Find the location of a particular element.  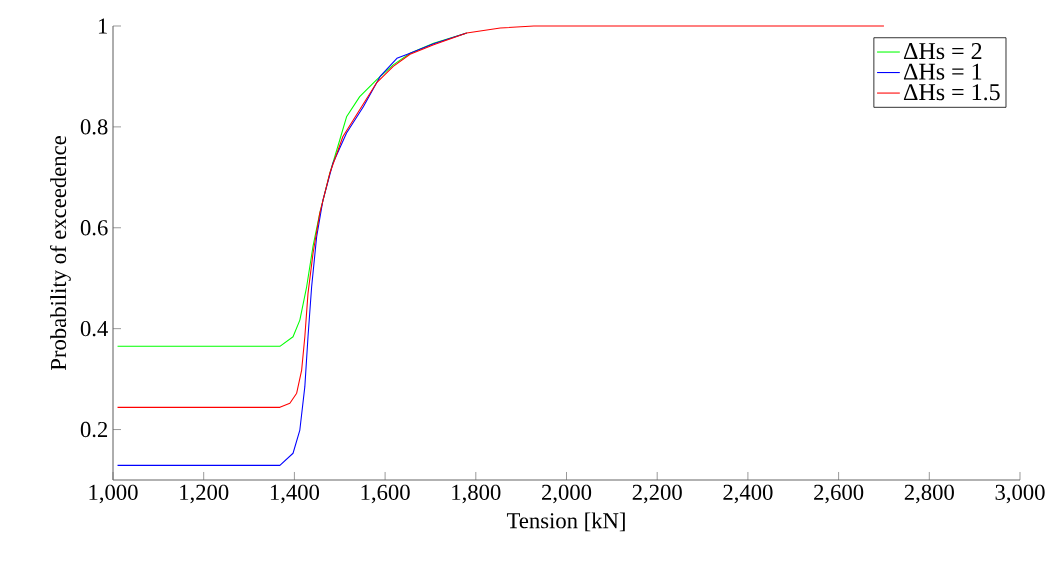

x-tick-label: 2,800 is located at coordinates (929, 494).